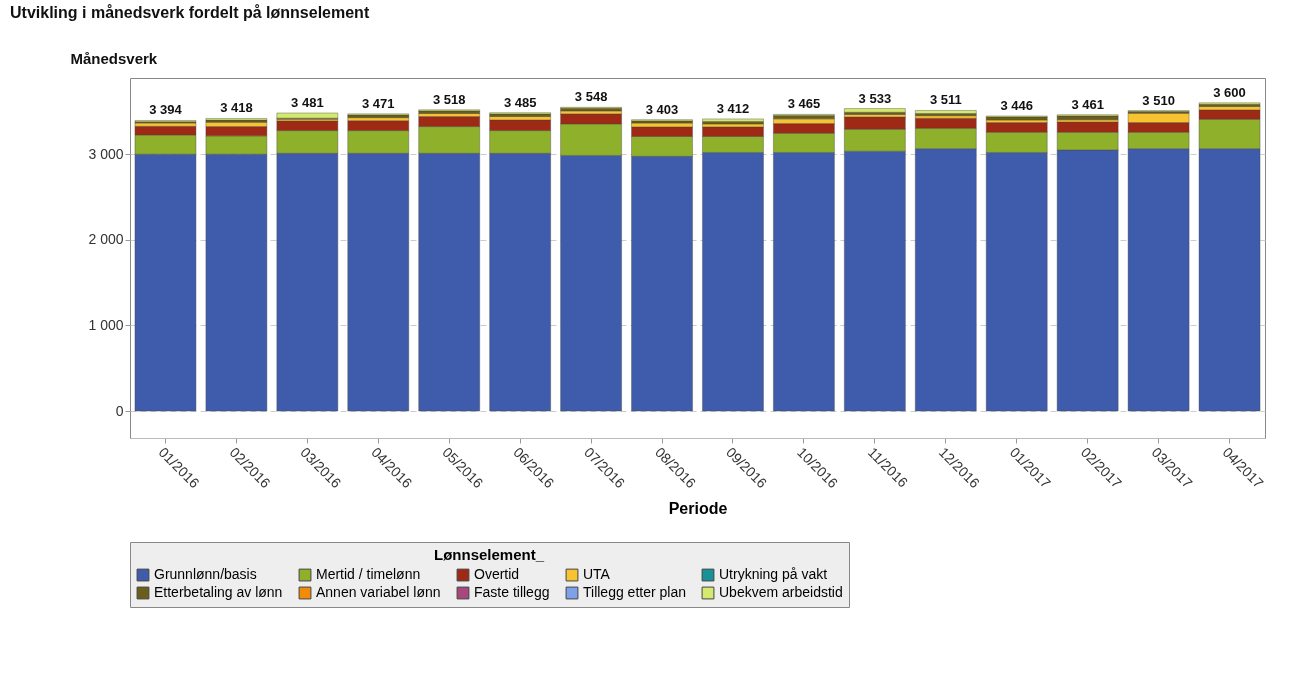 Image resolution: width=1293 pixels, height=673 pixels. What do you see at coordinates (875, 98) in the screenshot?
I see `total-label: 3 533` at bounding box center [875, 98].